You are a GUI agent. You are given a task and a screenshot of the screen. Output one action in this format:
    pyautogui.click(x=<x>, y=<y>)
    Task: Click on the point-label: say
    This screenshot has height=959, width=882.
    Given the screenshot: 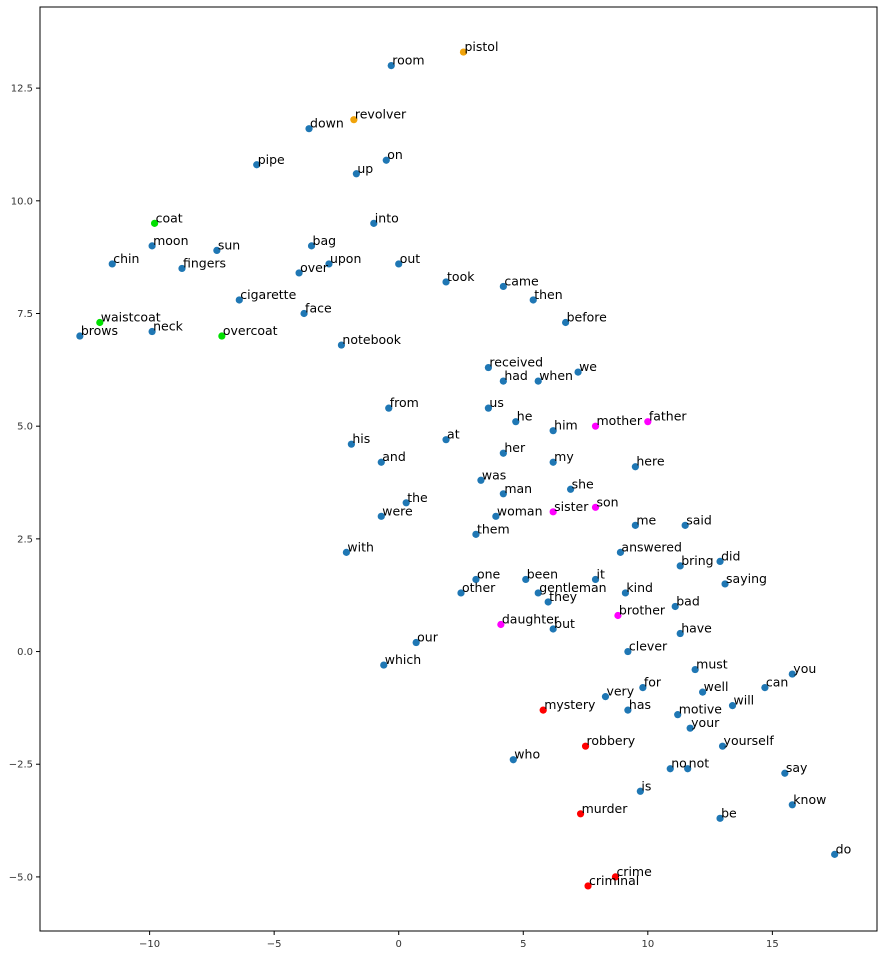 What is the action you would take?
    pyautogui.click(x=797, y=767)
    